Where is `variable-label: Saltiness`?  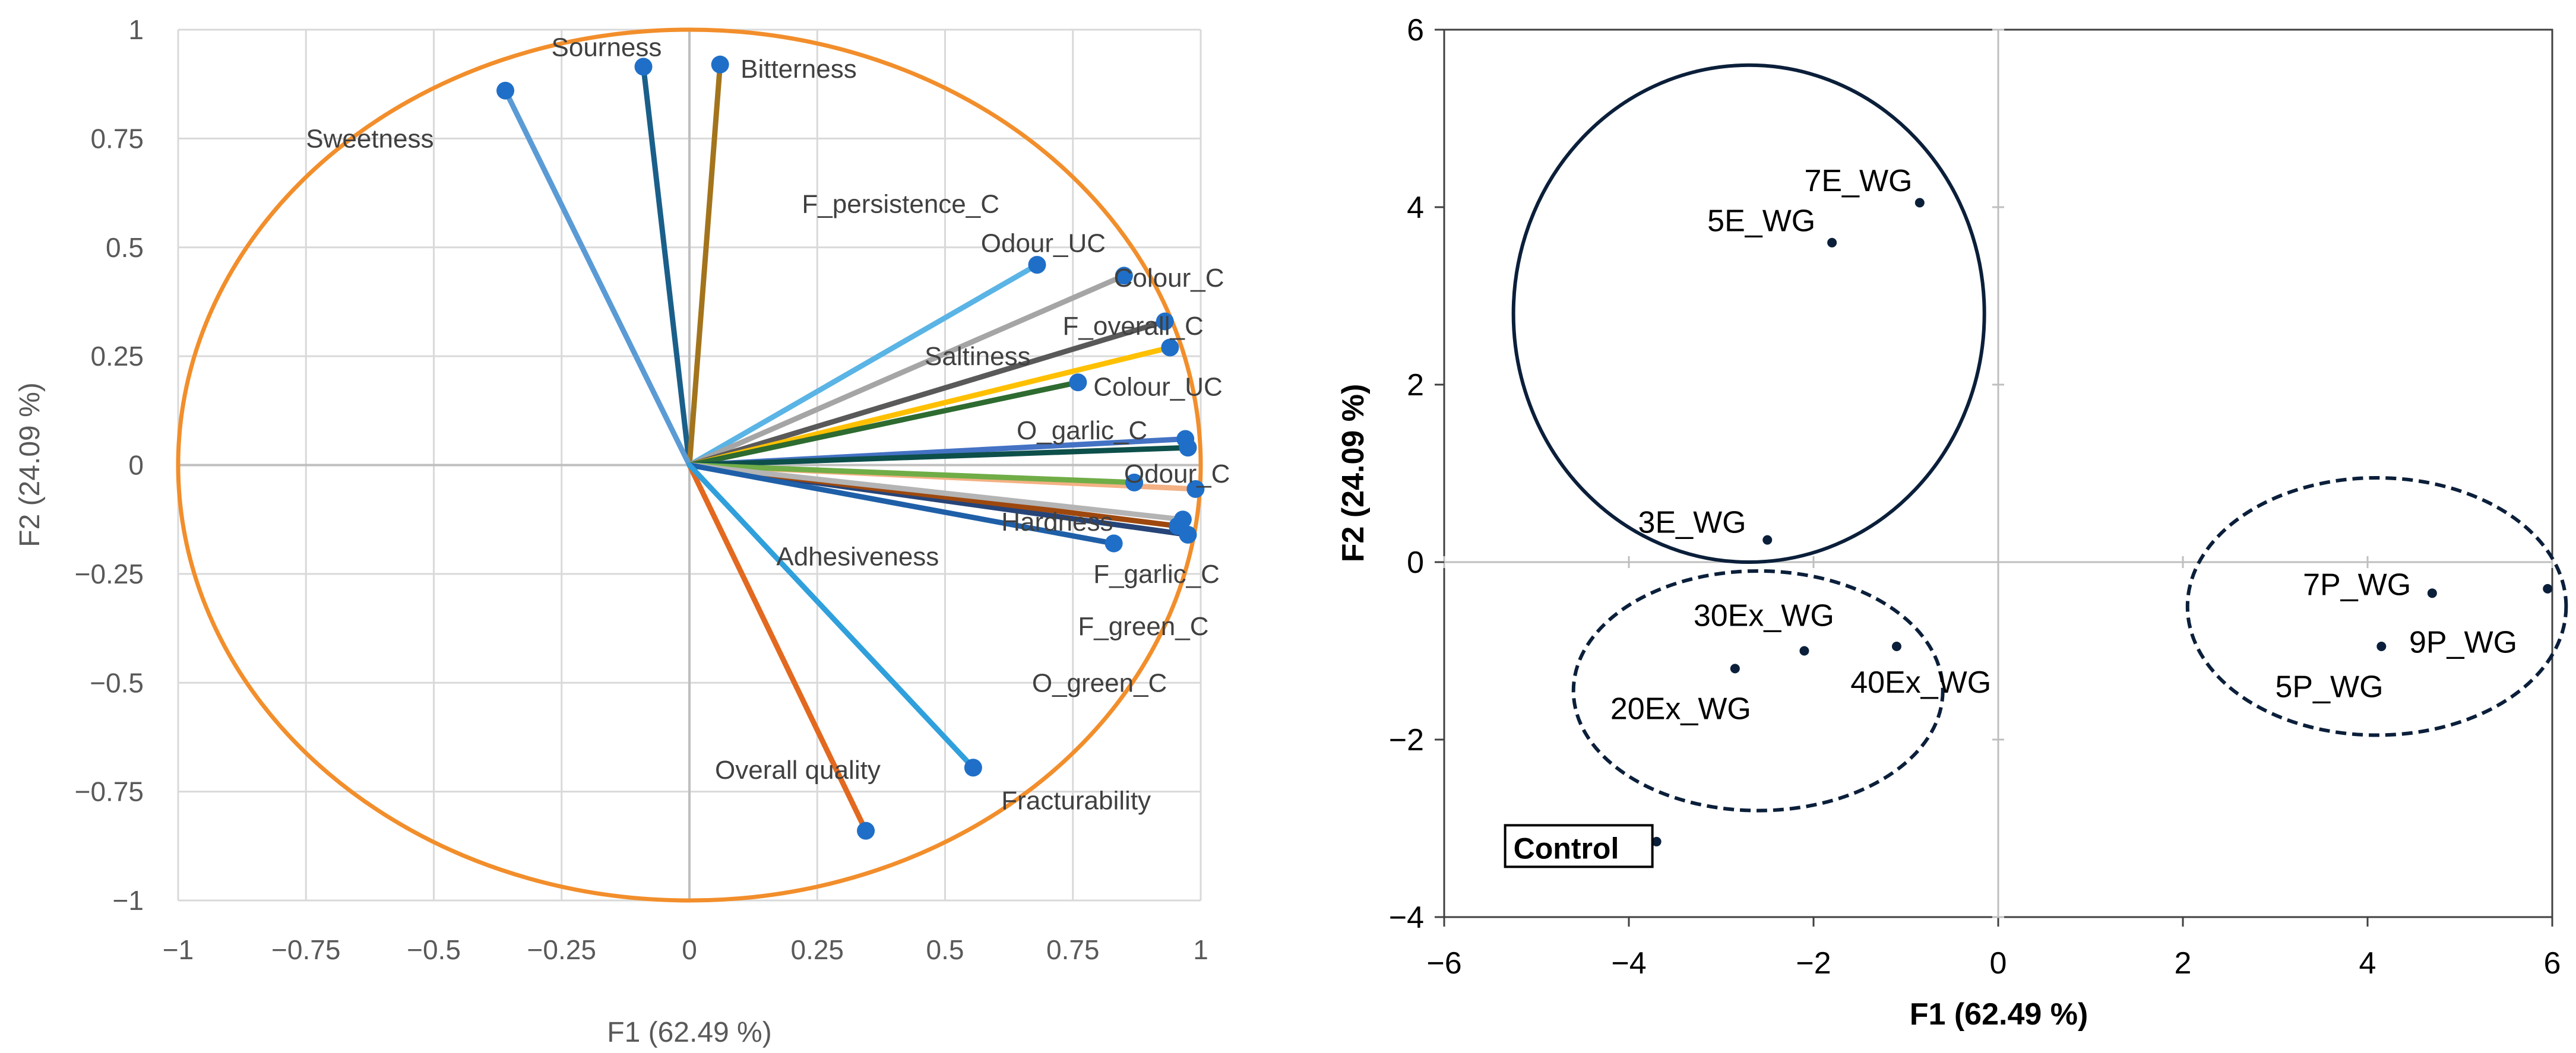
variable-label: Saltiness is located at coordinates (978, 356).